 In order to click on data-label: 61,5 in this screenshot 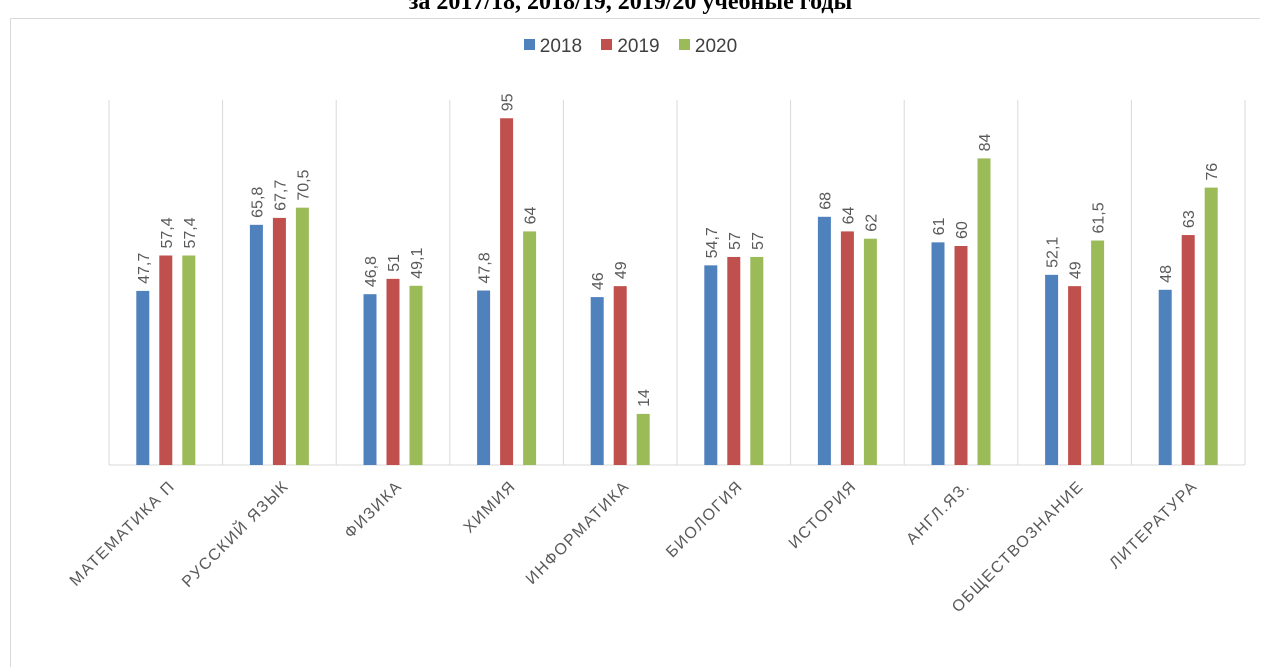, I will do `click(1099, 217)`.